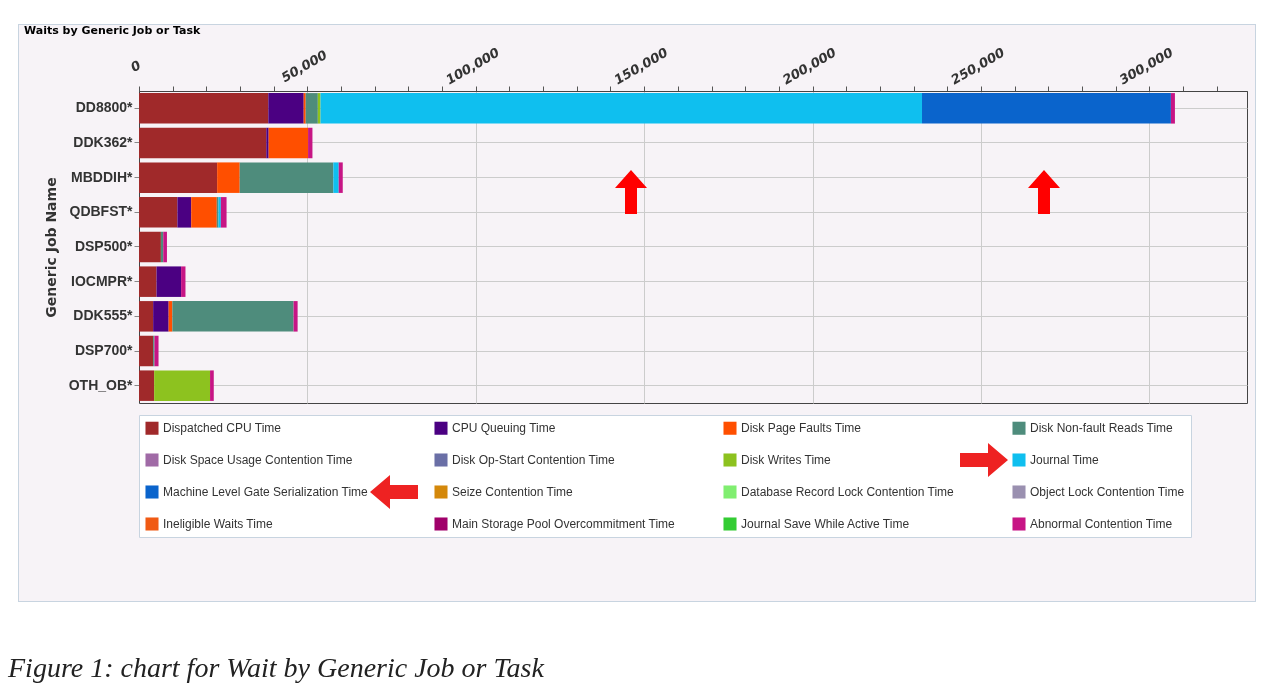 This screenshot has height=697, width=1262. I want to click on legend-label: Abnormal Contention Time, so click(1101, 524).